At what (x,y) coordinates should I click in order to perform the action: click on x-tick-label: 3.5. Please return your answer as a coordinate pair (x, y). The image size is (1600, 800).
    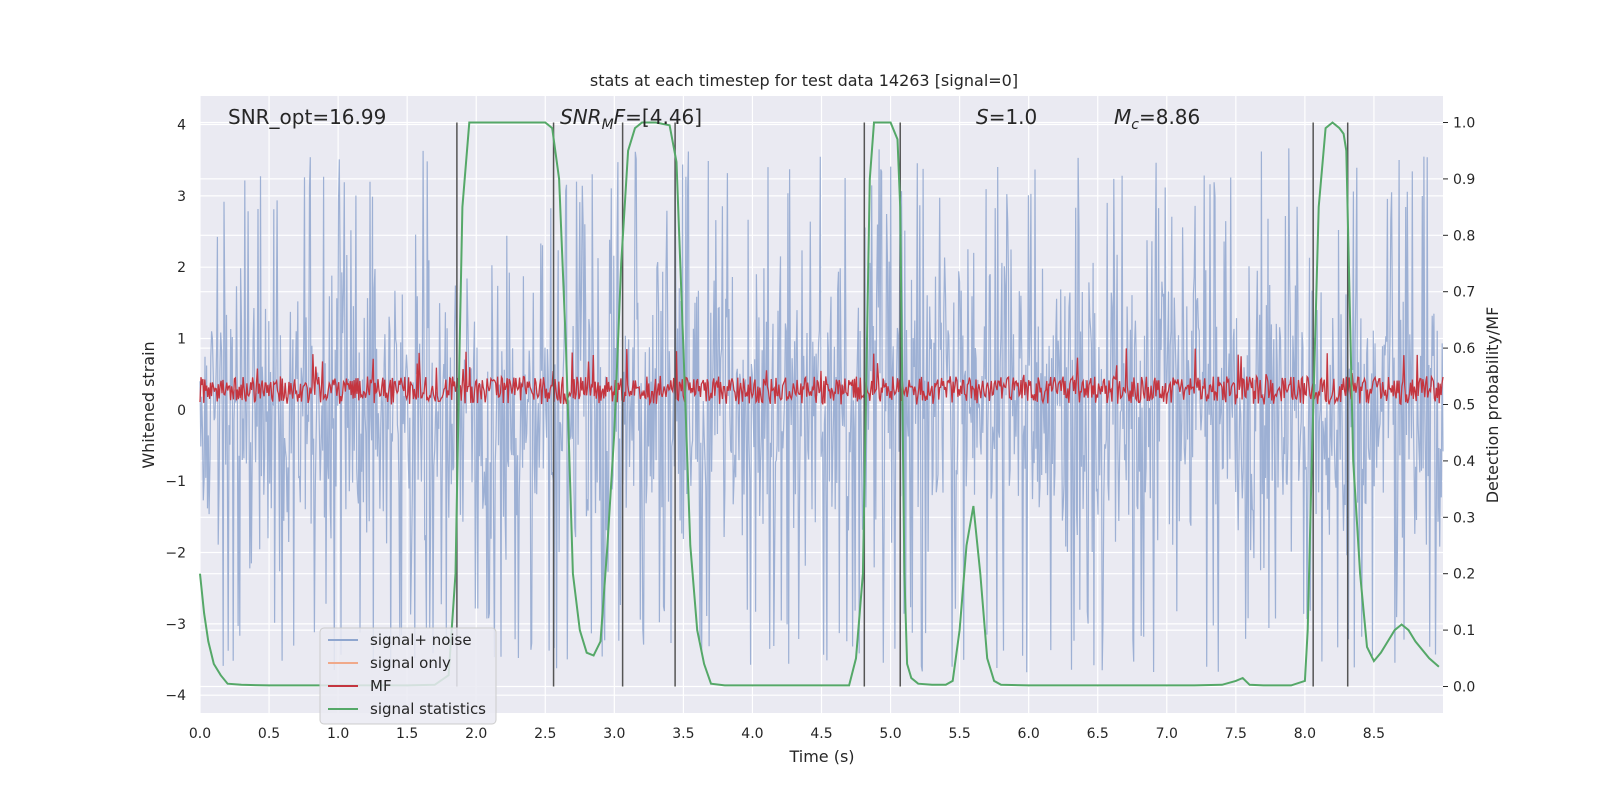
    Looking at the image, I should click on (683, 734).